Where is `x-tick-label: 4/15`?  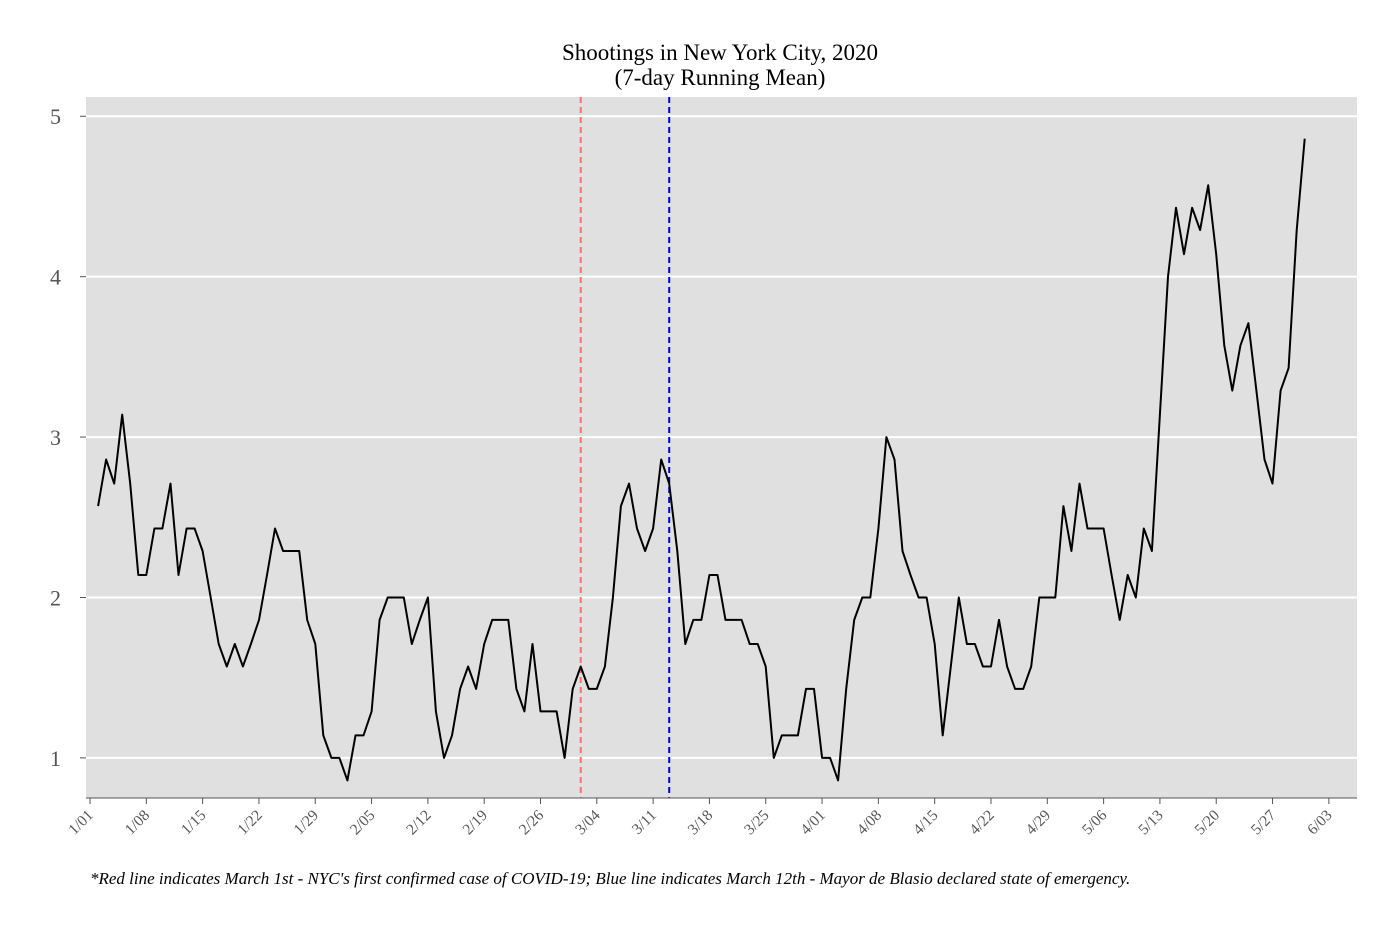
x-tick-label: 4/15 is located at coordinates (926, 823).